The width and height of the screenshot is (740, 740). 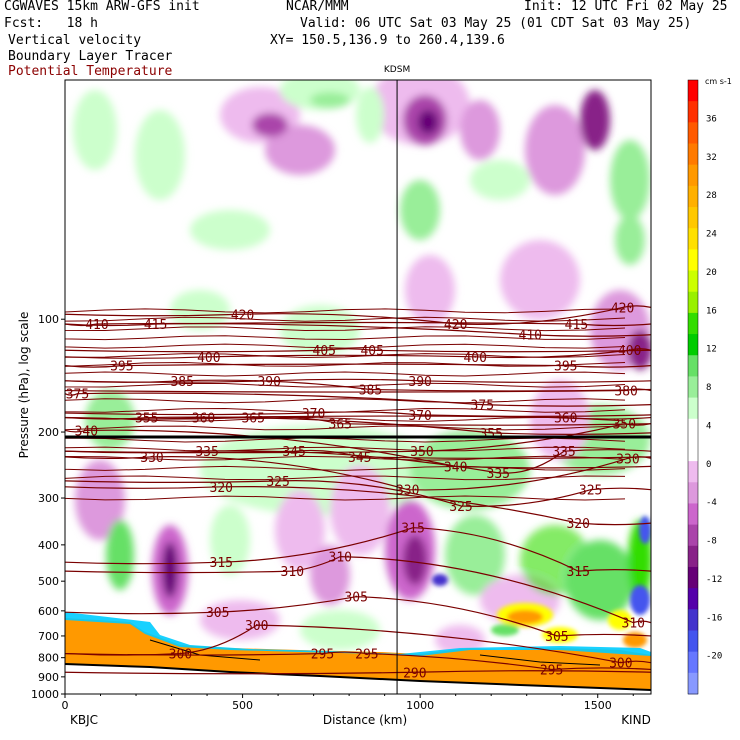 I want to click on colorbar: 36 32 28 24 20 16 12 8 4 0 -4 -8 -12 -16 -20, so click(x=704, y=387).